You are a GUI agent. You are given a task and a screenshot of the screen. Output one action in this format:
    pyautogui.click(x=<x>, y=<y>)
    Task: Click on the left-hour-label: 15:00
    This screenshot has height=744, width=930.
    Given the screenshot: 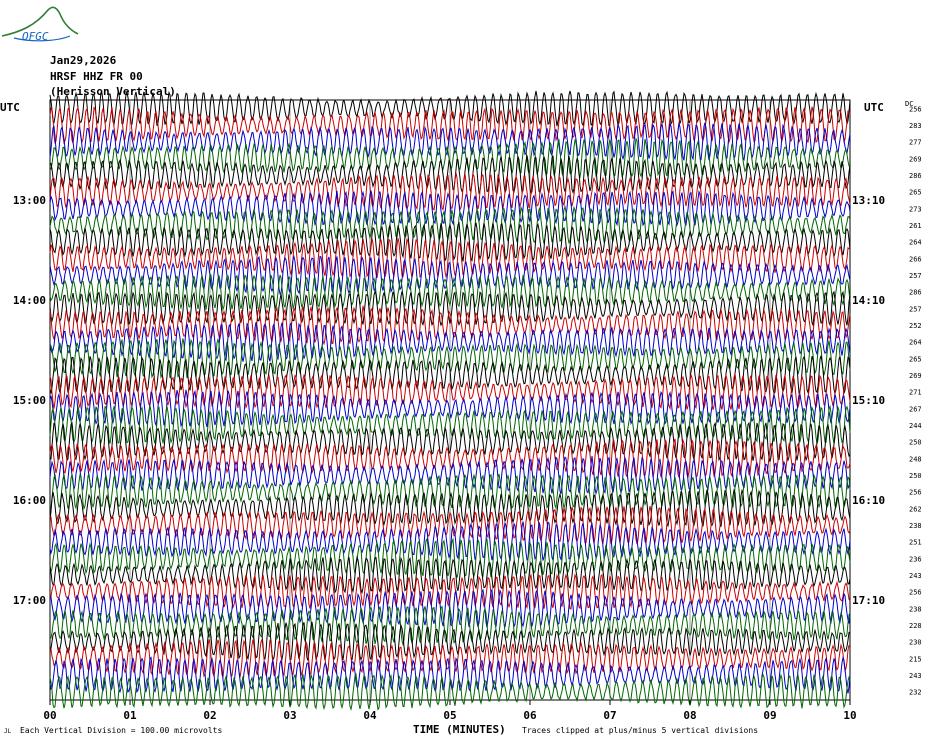 What is the action you would take?
    pyautogui.click(x=29, y=400)
    